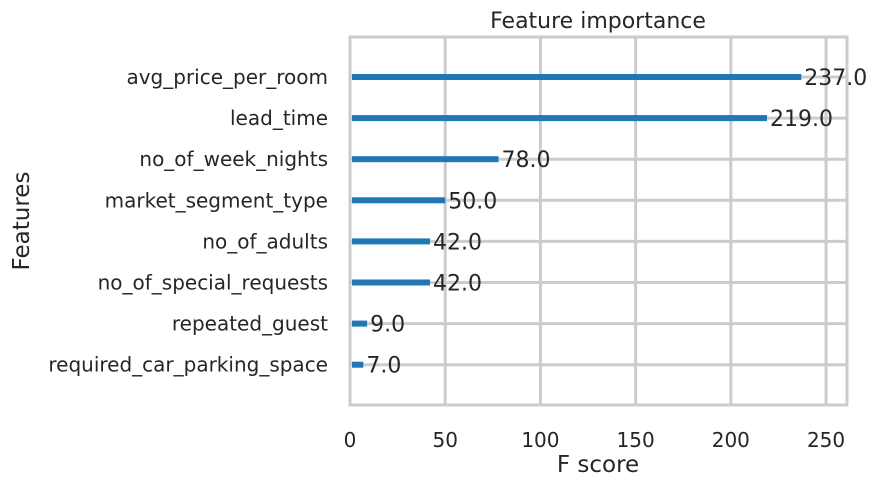 The width and height of the screenshot is (876, 486). I want to click on chart-title: Feature importance, so click(598, 21).